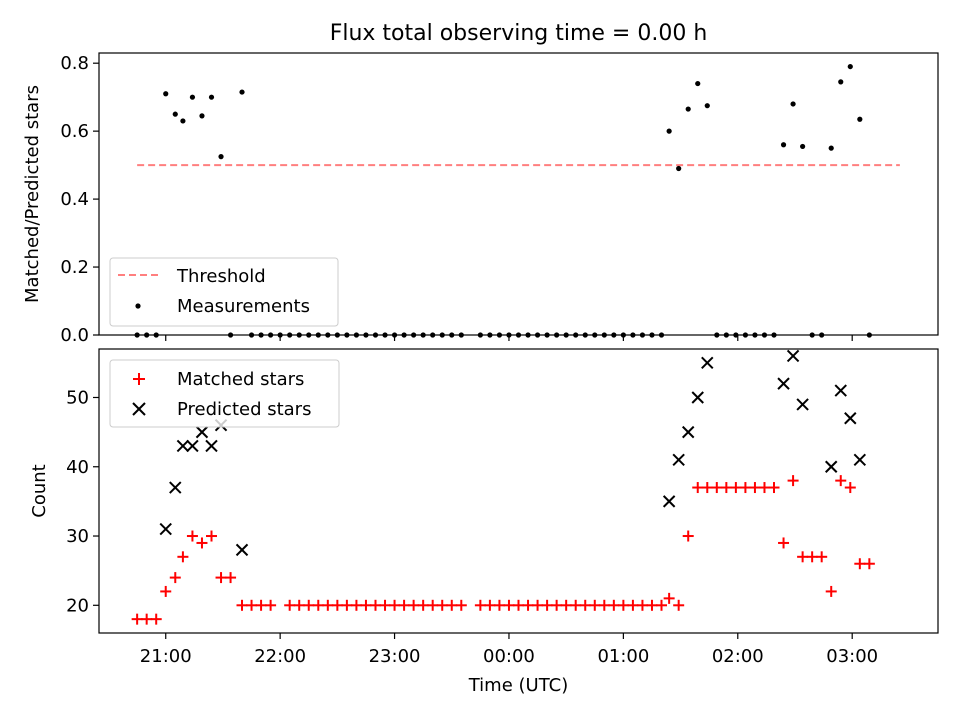  I want to click on x-axis-label: Time (UTC), so click(518, 685).